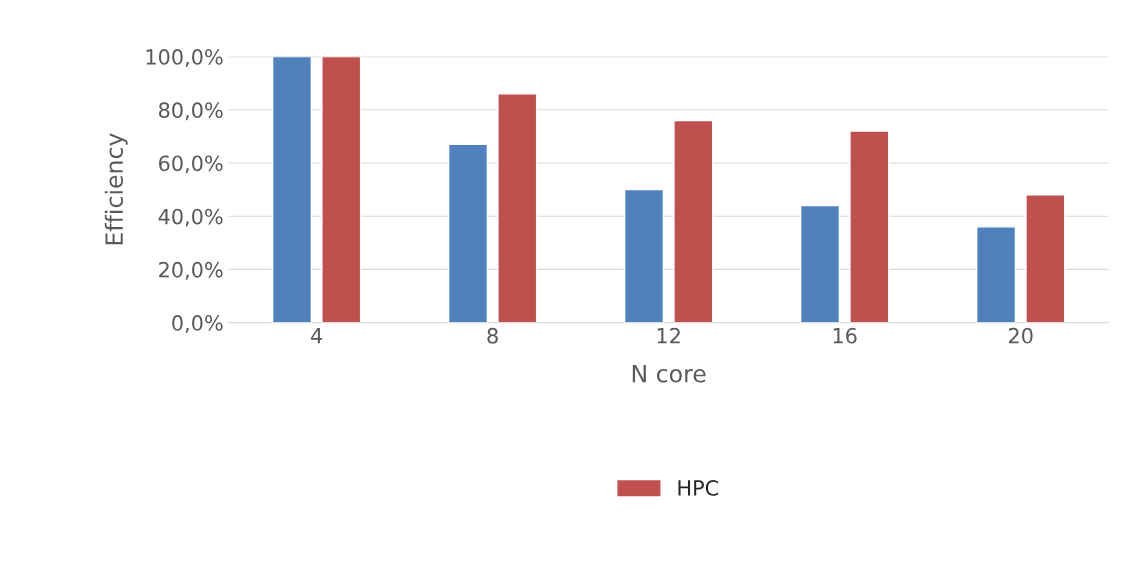 This screenshot has width=1143, height=566. Describe the element at coordinates (184, 58) in the screenshot. I see `y-tick-label: 100,0%` at that location.